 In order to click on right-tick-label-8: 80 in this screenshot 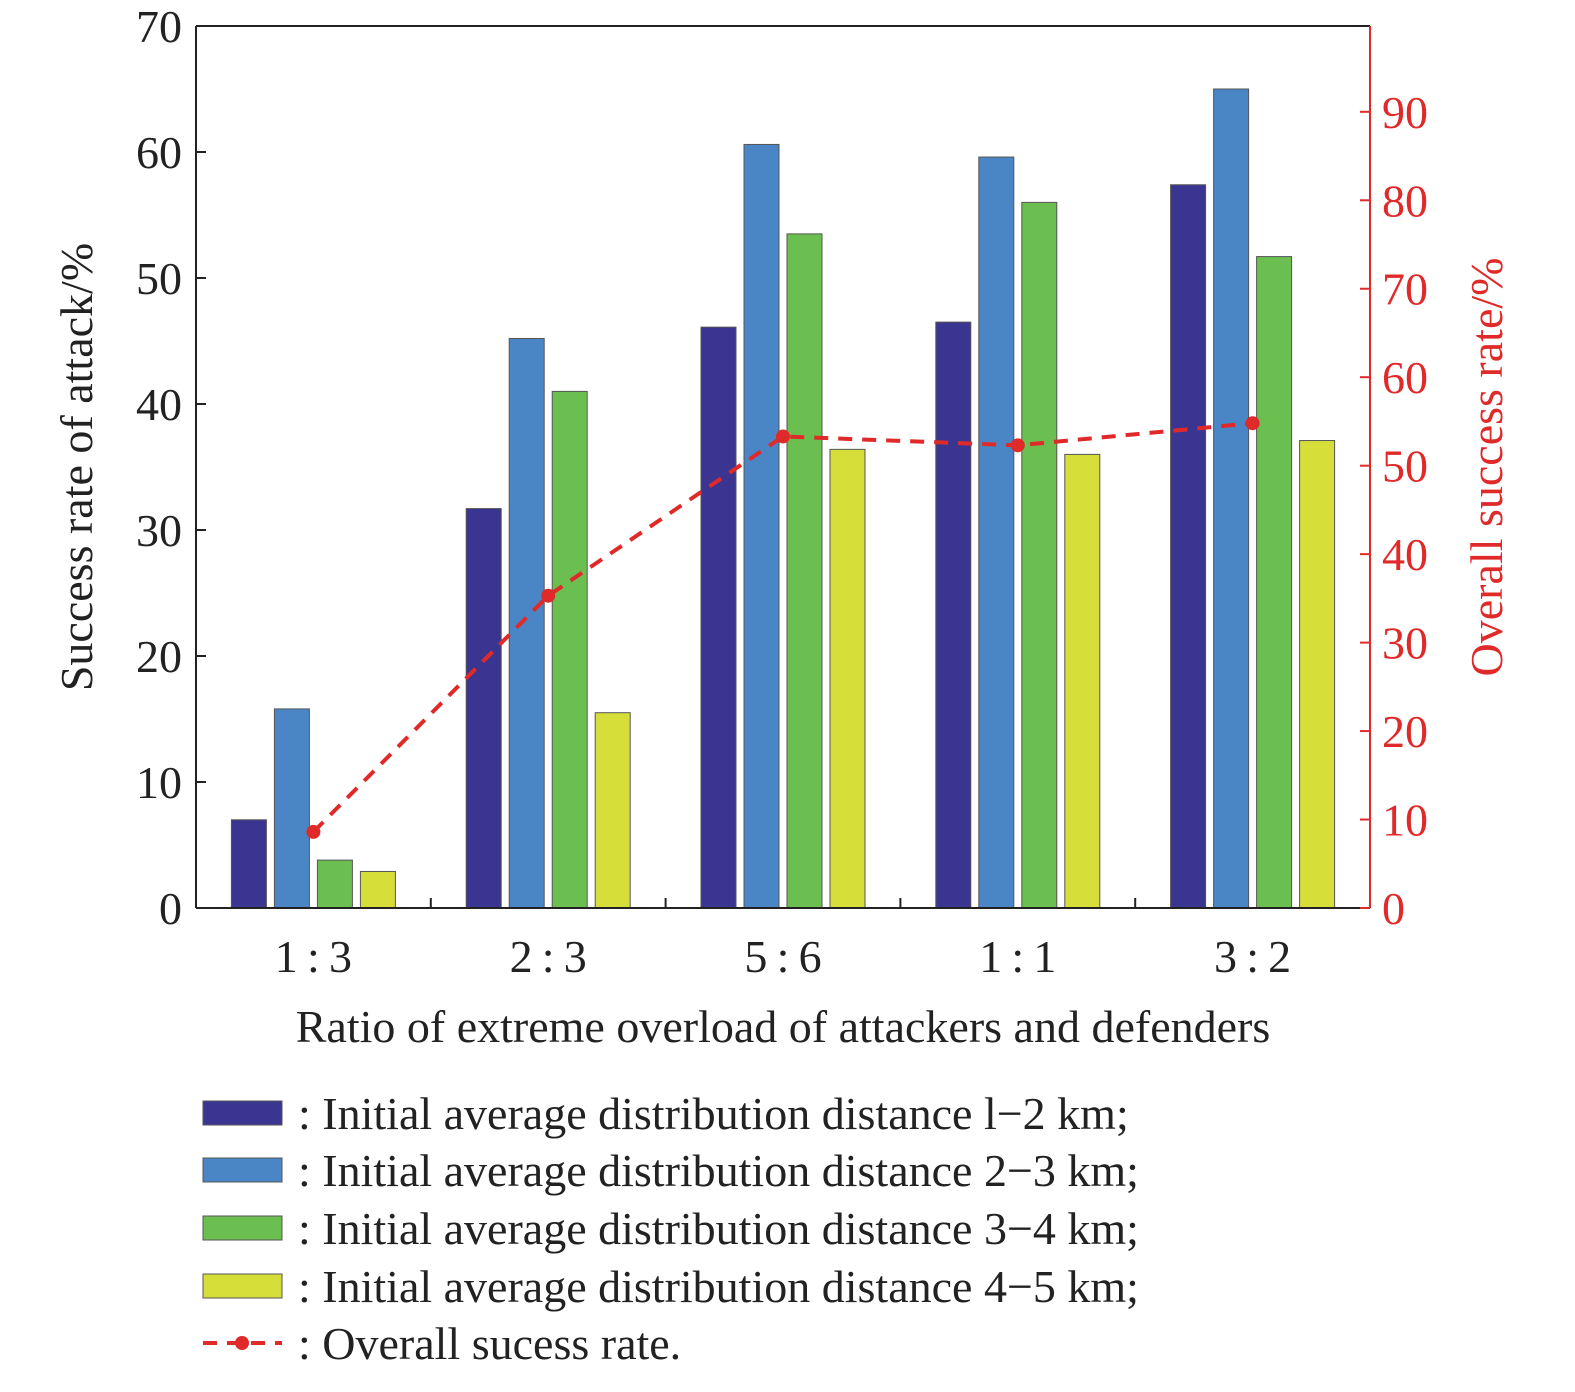, I will do `click(1405, 200)`.